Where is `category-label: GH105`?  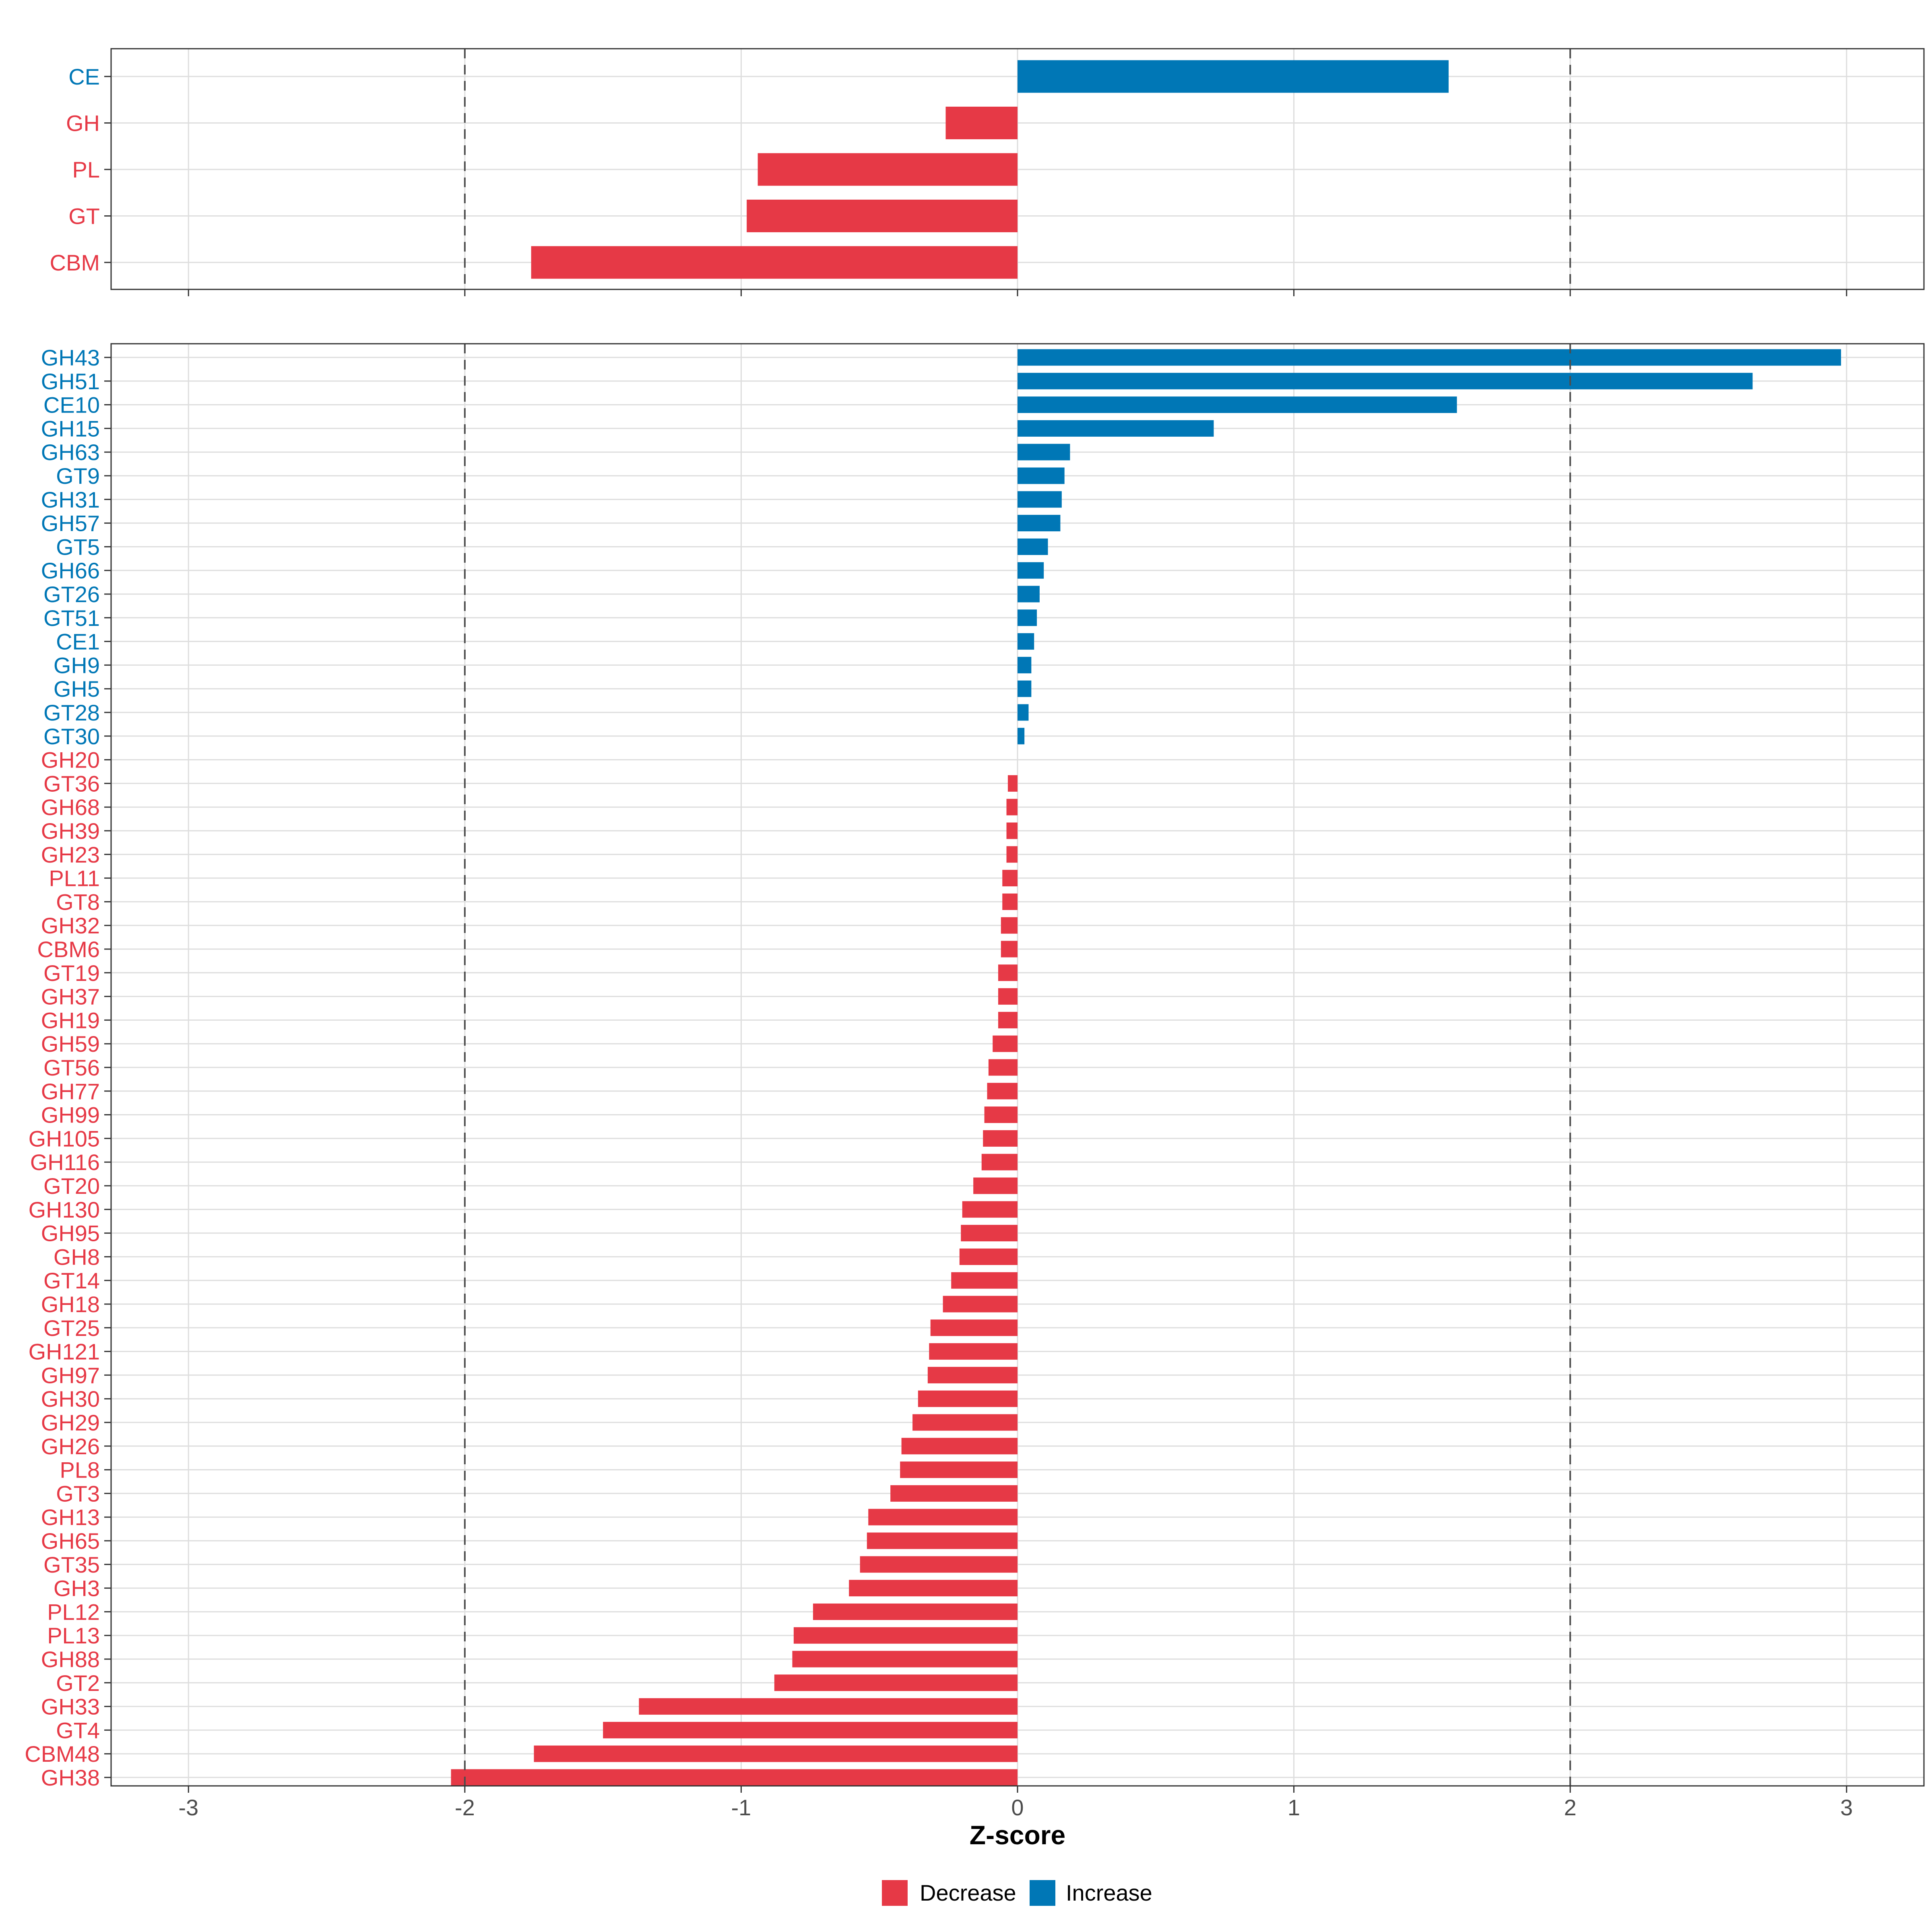 category-label: GH105 is located at coordinates (64, 1138).